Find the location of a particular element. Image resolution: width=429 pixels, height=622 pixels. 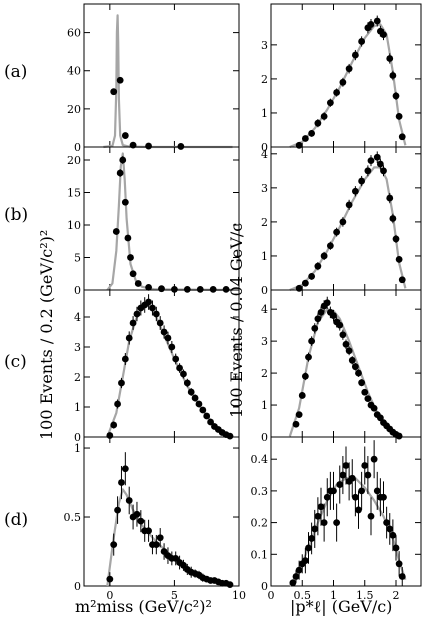

row-label-a: (a) is located at coordinates (16, 72).